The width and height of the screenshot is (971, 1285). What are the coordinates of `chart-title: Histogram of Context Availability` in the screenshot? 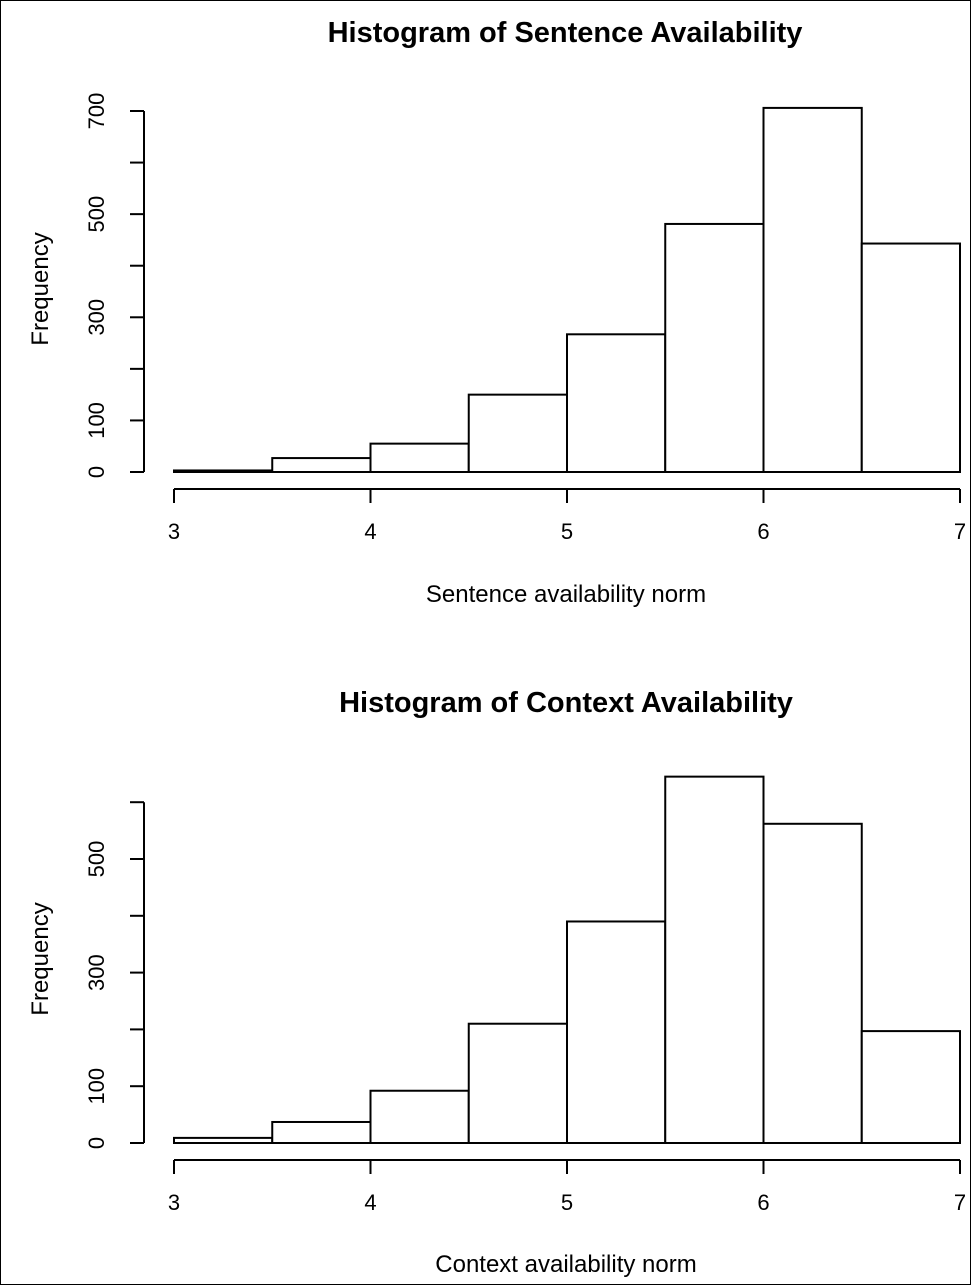 It's located at (566, 703).